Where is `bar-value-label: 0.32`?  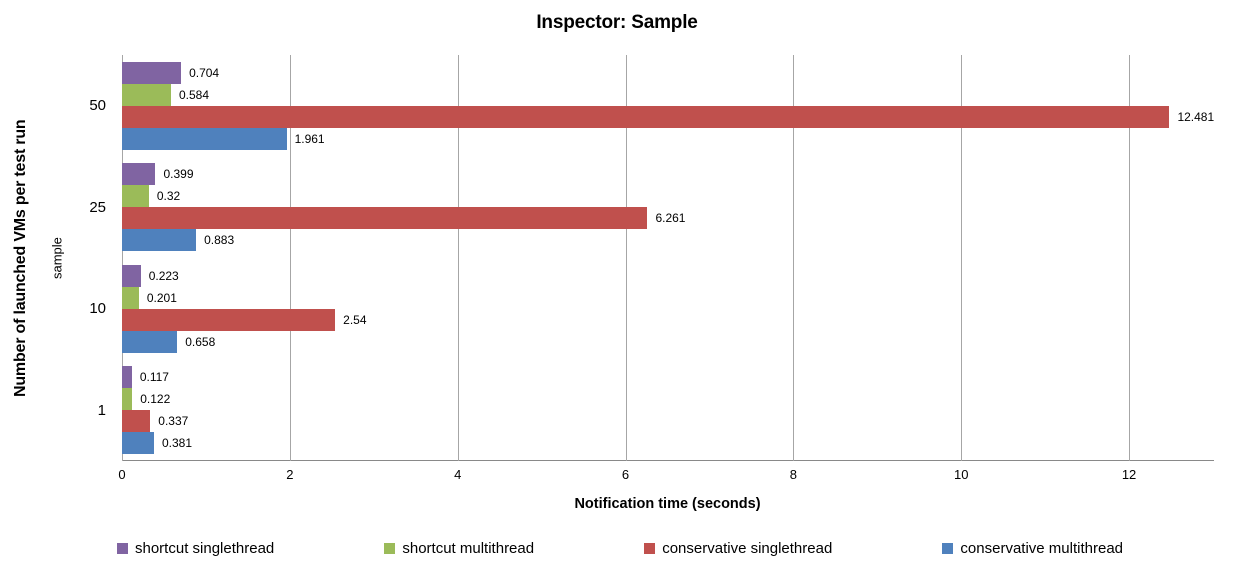 bar-value-label: 0.32 is located at coordinates (168, 196).